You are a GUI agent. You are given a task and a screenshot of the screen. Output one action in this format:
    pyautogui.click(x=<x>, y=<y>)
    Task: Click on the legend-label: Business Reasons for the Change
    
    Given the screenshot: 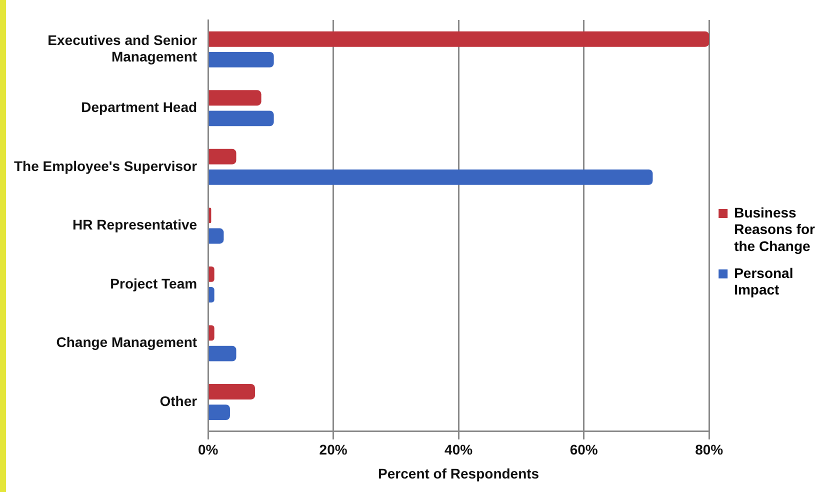 What is the action you would take?
    pyautogui.click(x=775, y=229)
    